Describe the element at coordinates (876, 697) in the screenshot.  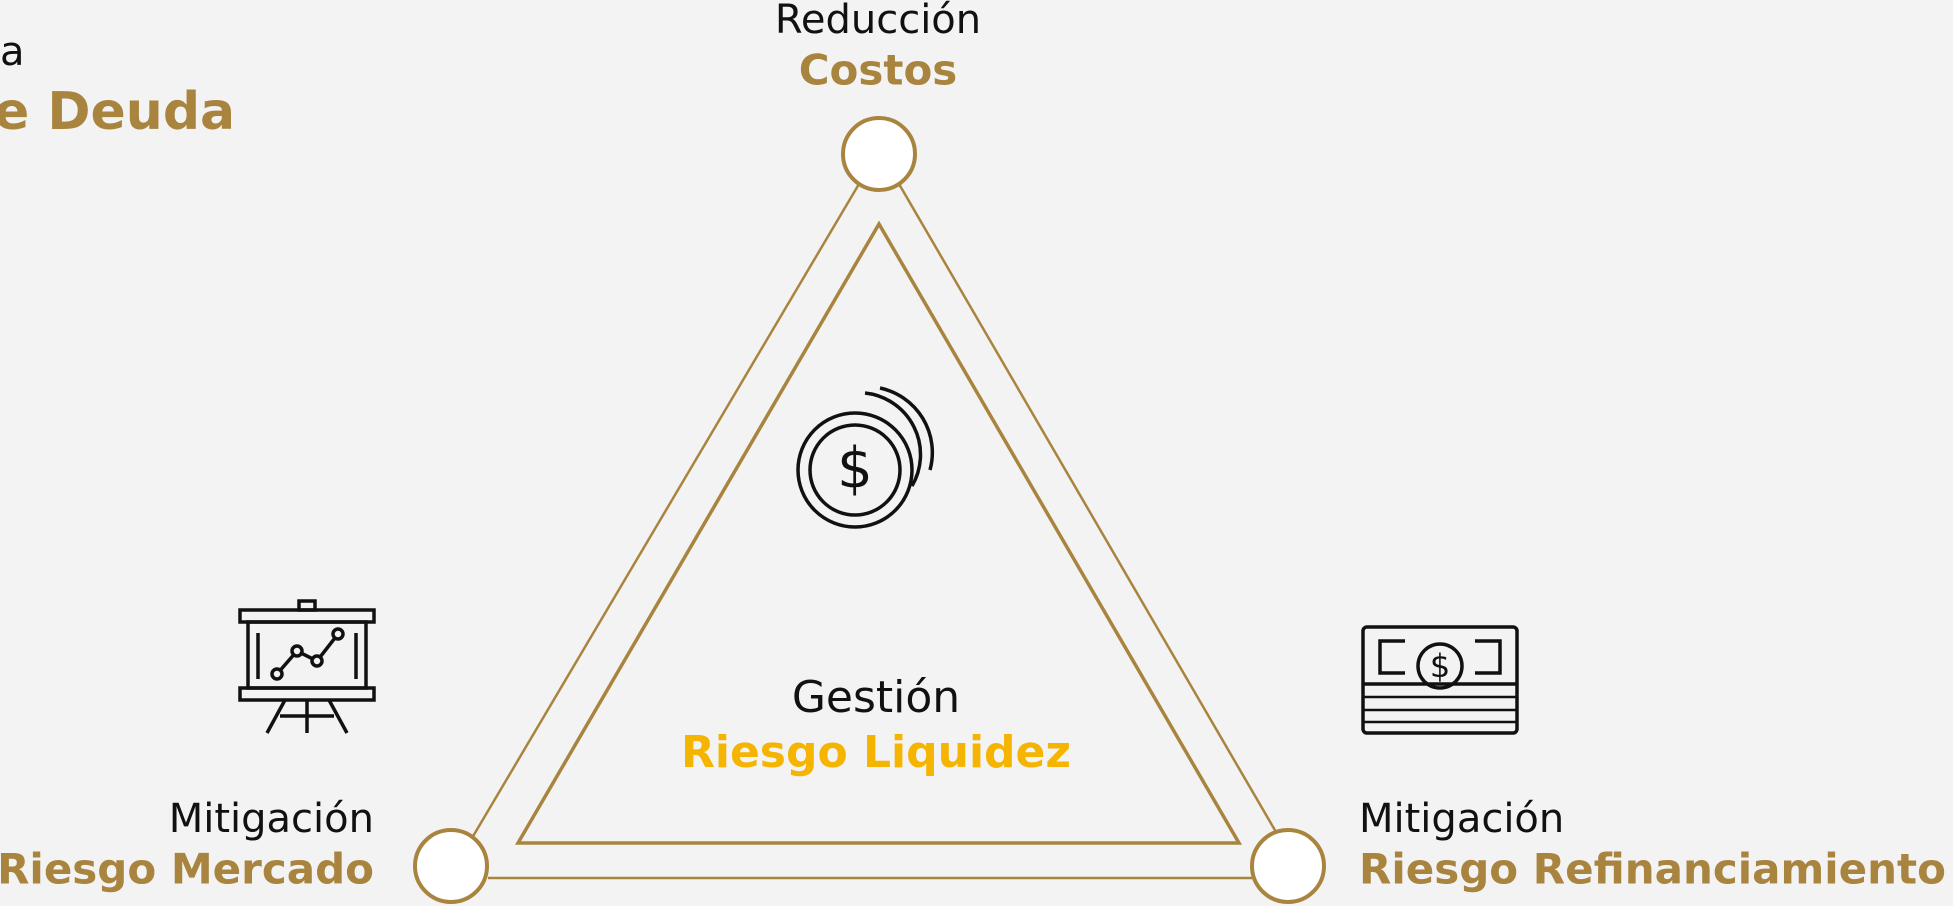
I see `center-label: Gestión` at that location.